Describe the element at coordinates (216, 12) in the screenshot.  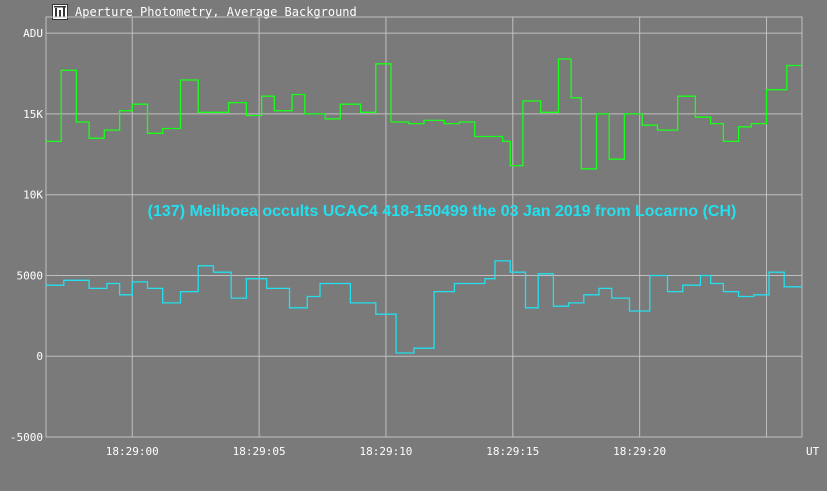
I see `window-title: Aperture Photometry, Average Background` at that location.